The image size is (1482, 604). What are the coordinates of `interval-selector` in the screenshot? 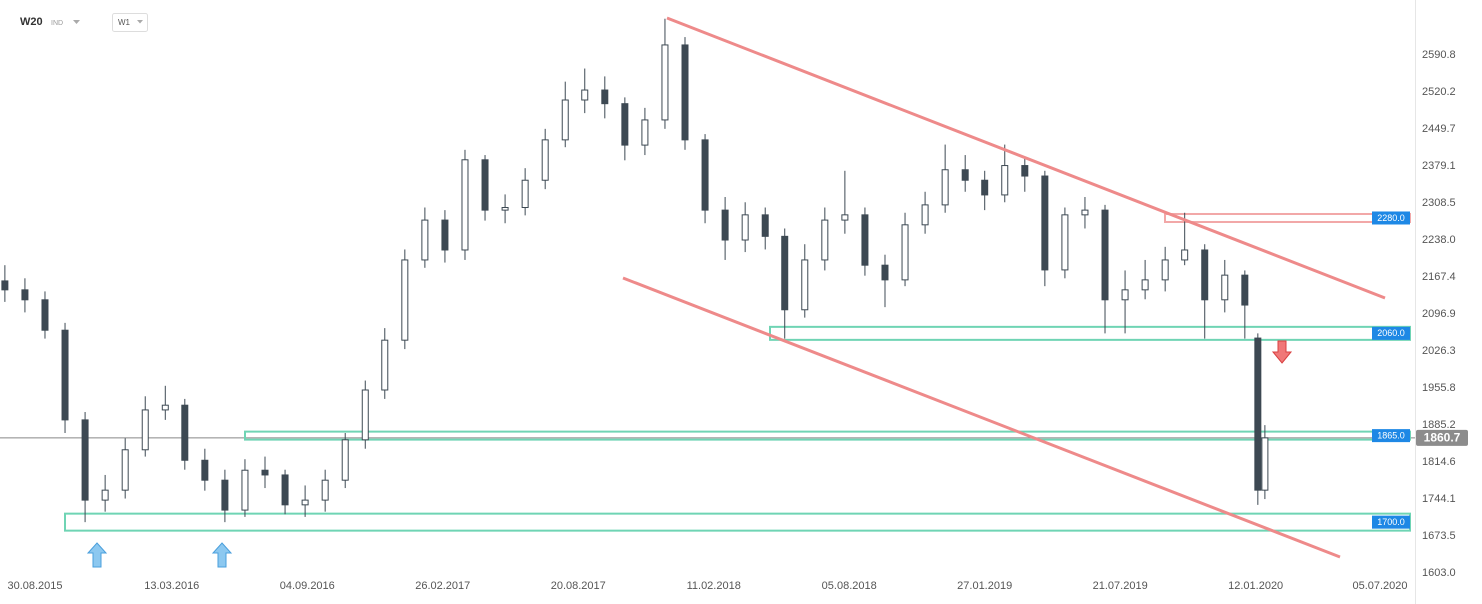 It's located at (130, 22).